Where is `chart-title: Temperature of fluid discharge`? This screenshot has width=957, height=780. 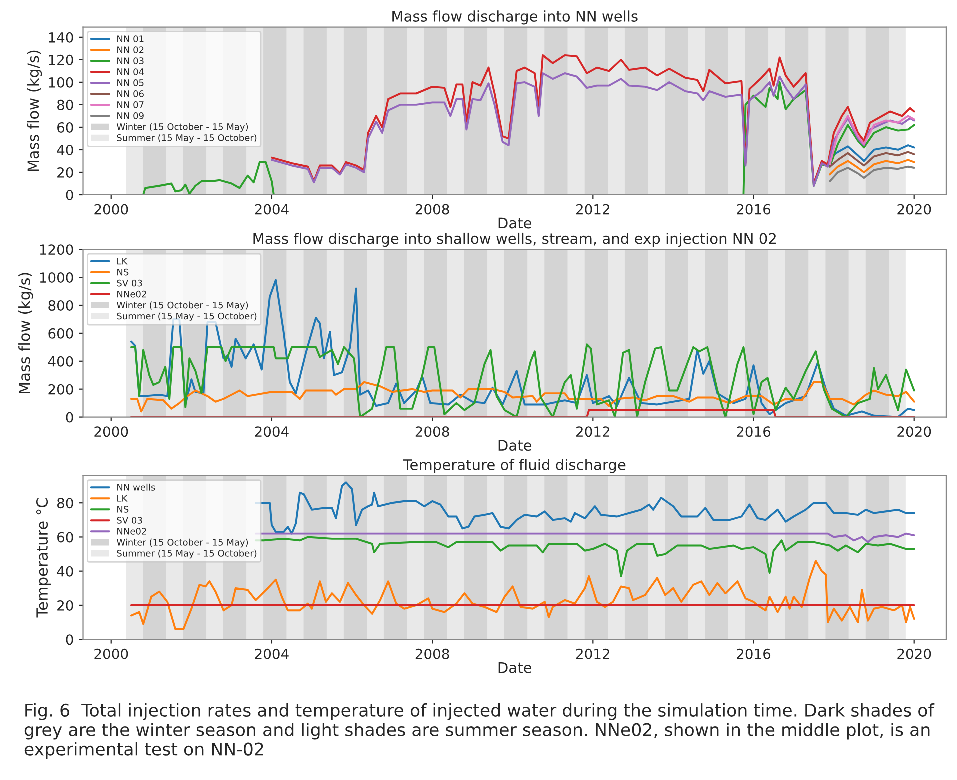
chart-title: Temperature of fluid discharge is located at coordinates (514, 466).